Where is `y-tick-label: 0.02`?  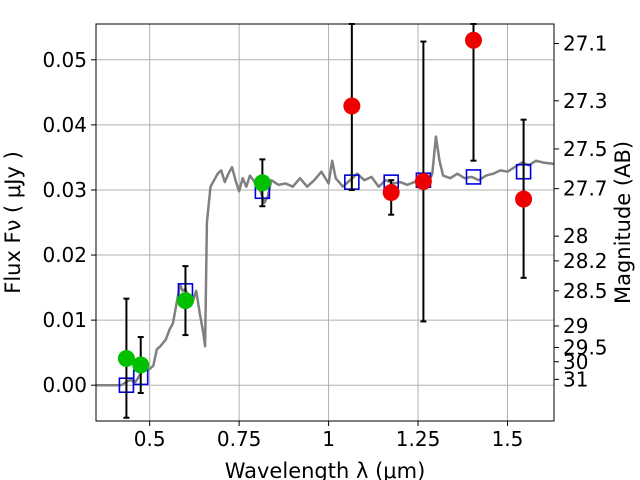 y-tick-label: 0.02 is located at coordinates (64, 255).